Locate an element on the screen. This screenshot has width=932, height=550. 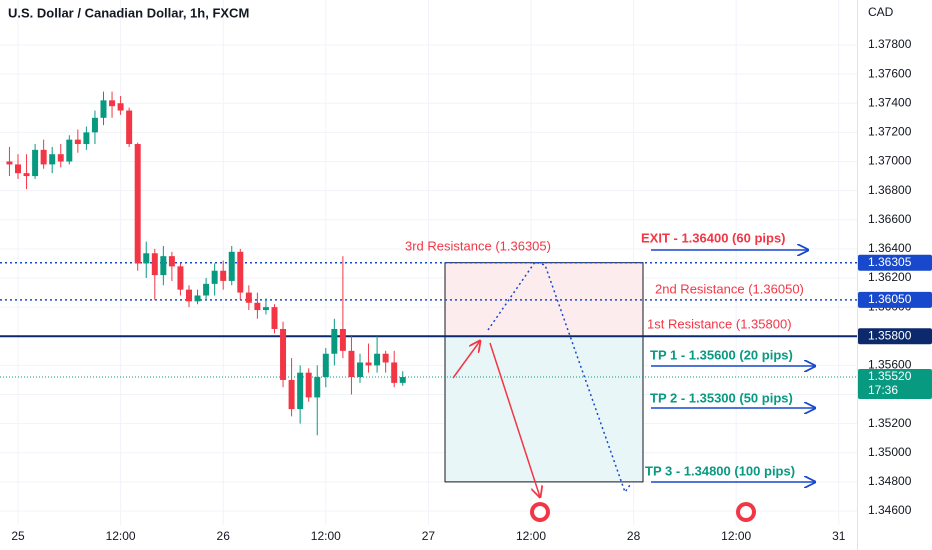
price-label: 1.35520 is located at coordinates (890, 376).